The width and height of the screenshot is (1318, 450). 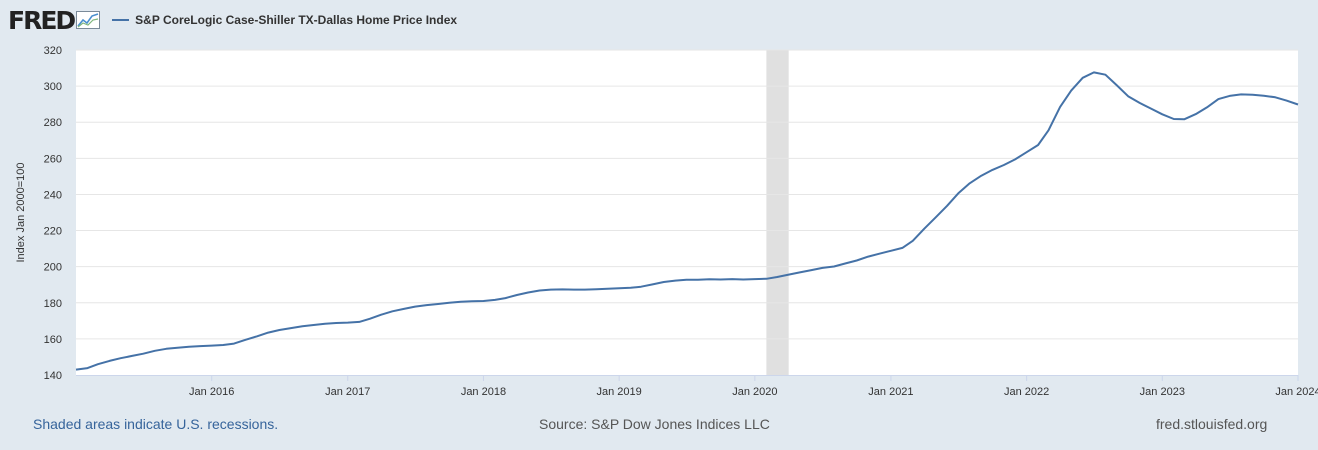 I want to click on x-tick-label: Jan 2020, so click(x=754, y=392).